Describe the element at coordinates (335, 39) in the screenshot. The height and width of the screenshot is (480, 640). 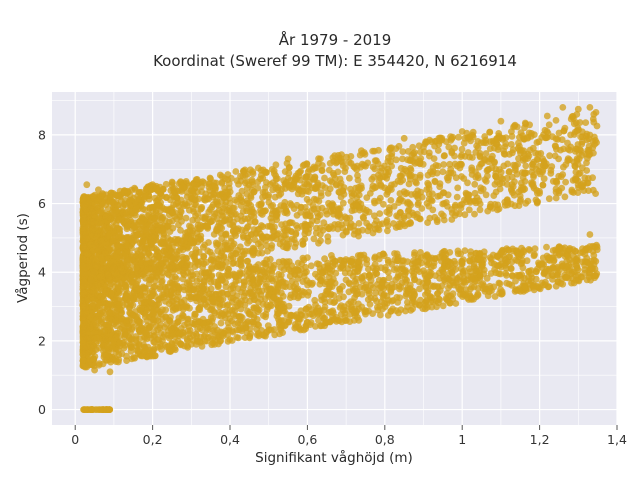
I see `chart-title-line1: År 1979 - 2019` at that location.